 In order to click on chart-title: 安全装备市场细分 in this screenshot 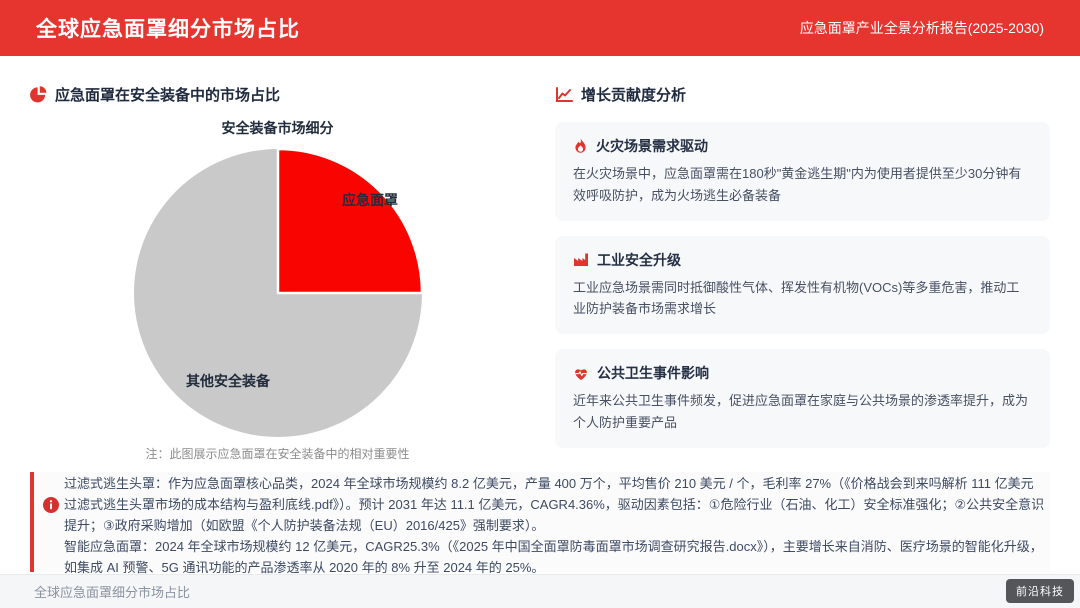, I will do `click(277, 128)`.